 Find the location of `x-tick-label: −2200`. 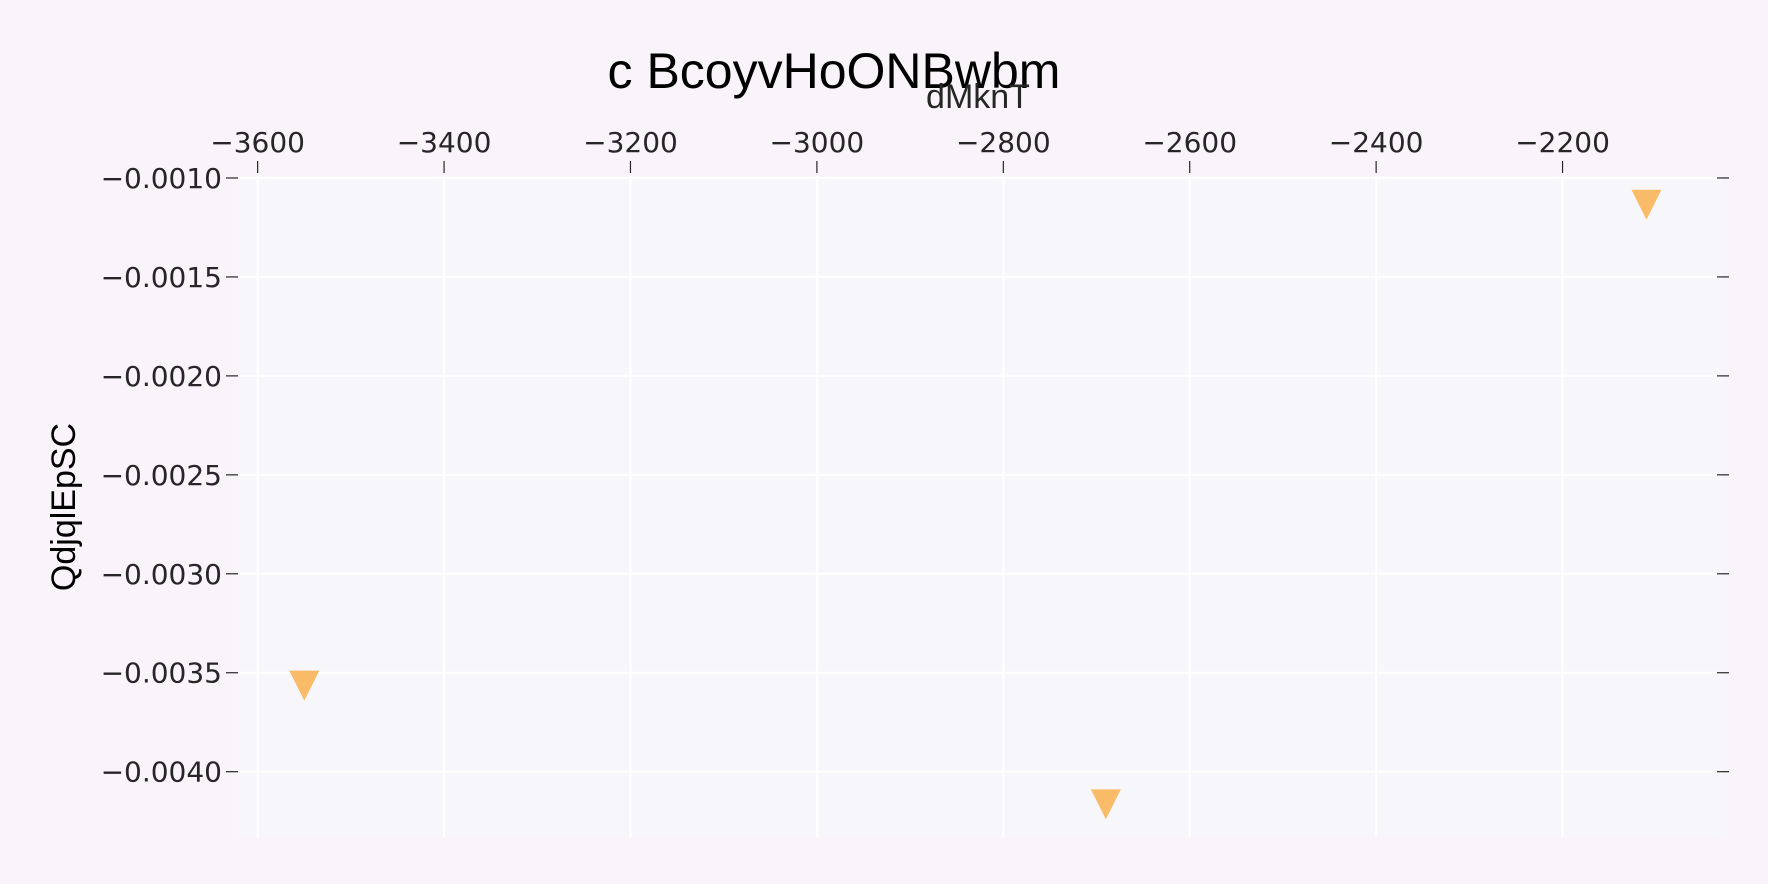

x-tick-label: −2200 is located at coordinates (1562, 142).